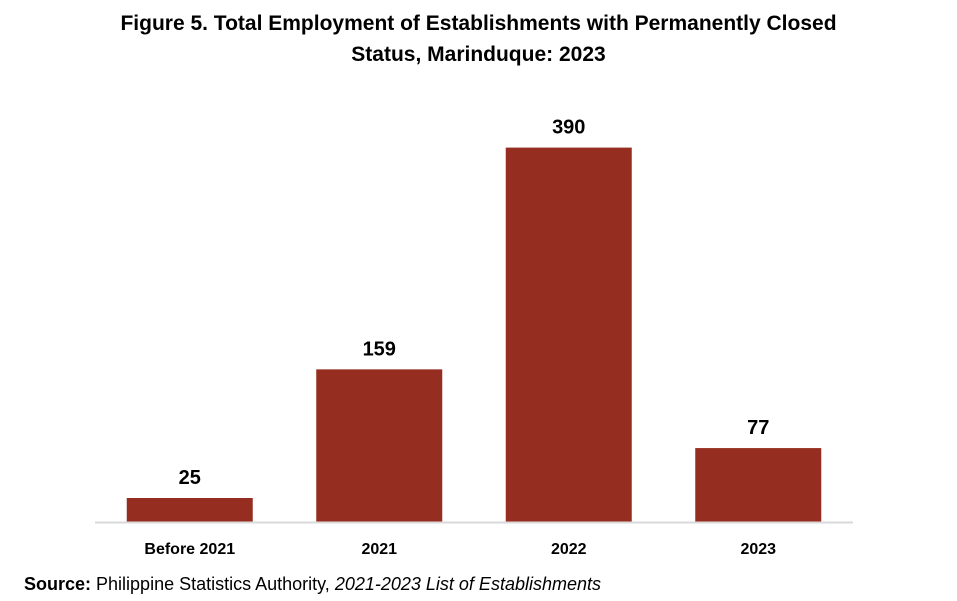 Image resolution: width=957 pixels, height=601 pixels. What do you see at coordinates (467, 584) in the screenshot?
I see `source-publication: 2021-2023 List of Establishments` at bounding box center [467, 584].